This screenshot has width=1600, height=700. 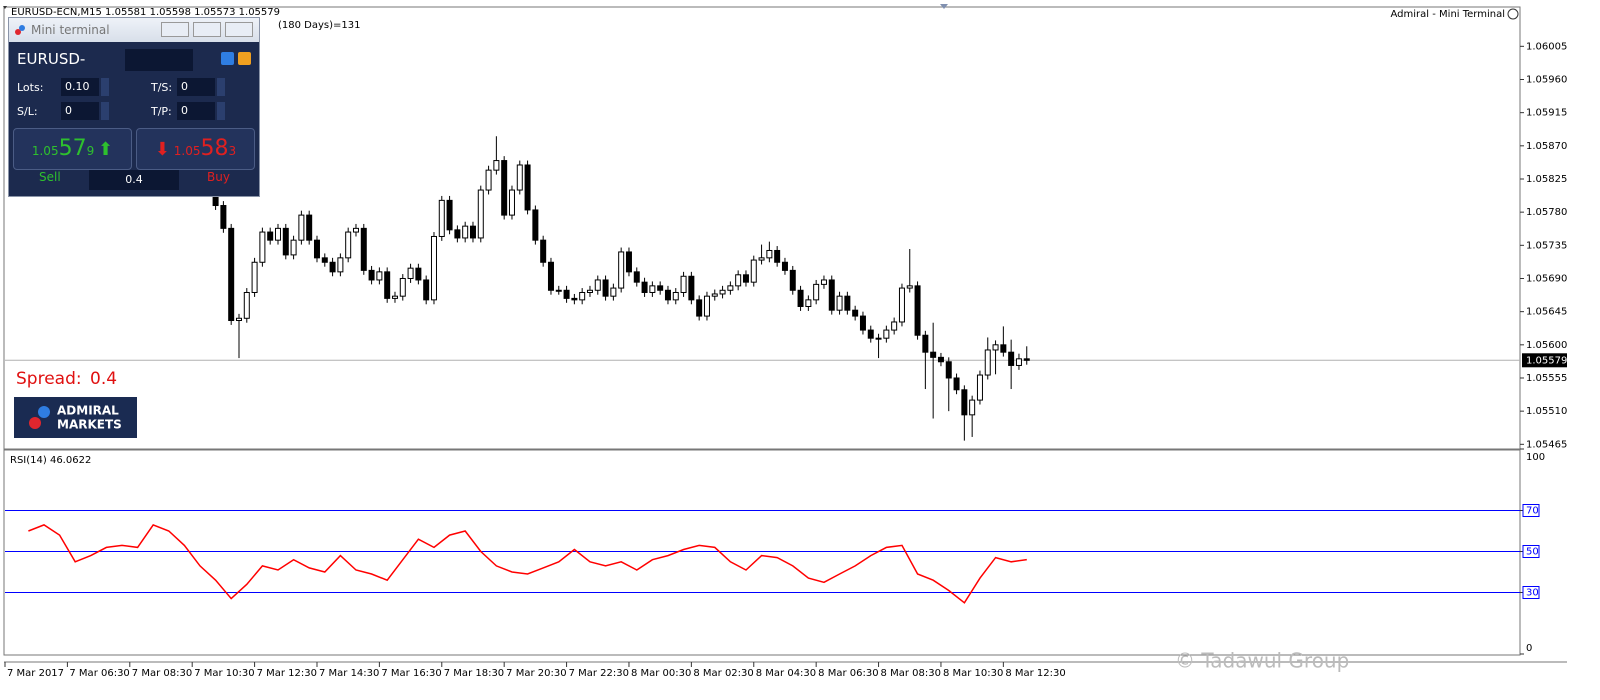 I want to click on expert-name: Admiral - Mini Terminal, so click(x=1448, y=14).